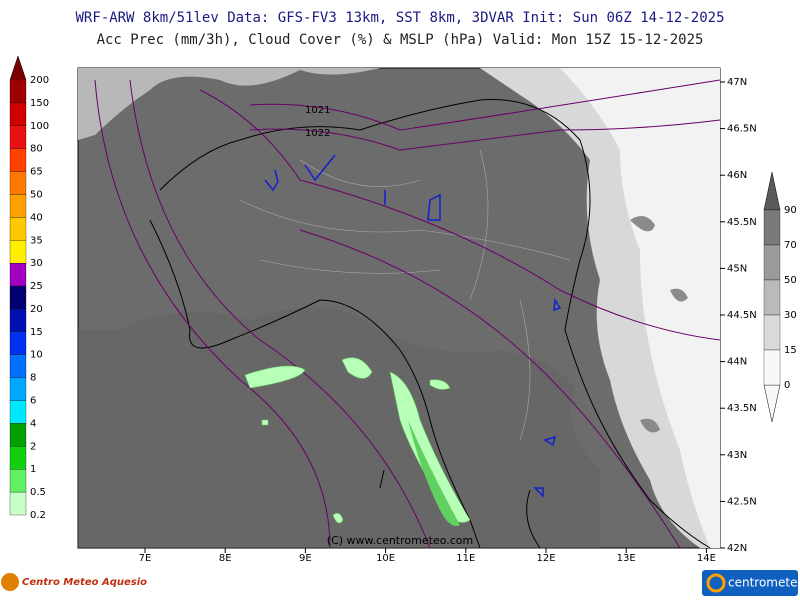 The image size is (800, 600). I want to click on logo-left: Centro Meteo Aquesio, so click(74, 582).